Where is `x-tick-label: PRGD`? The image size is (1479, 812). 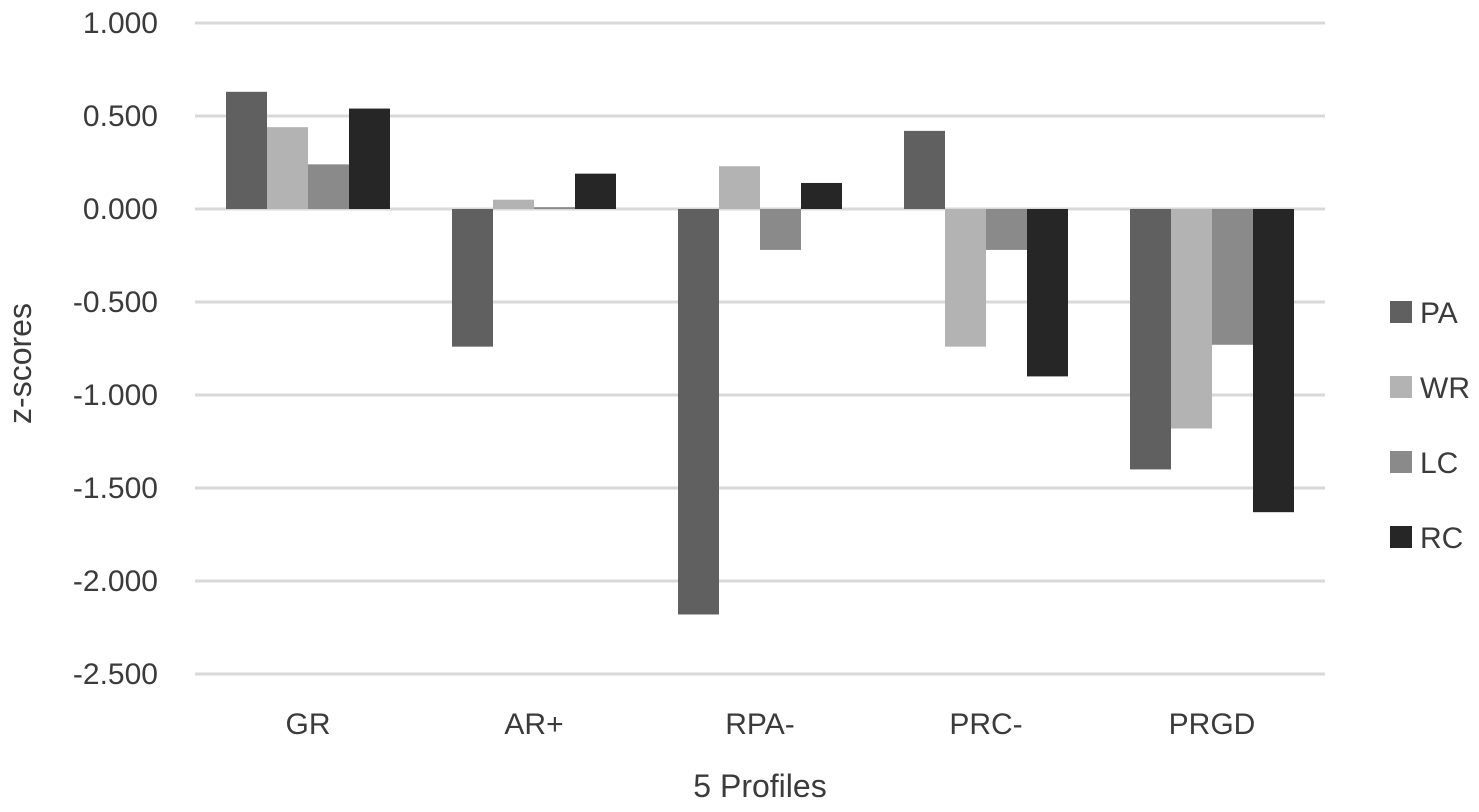
x-tick-label: PRGD is located at coordinates (1212, 724).